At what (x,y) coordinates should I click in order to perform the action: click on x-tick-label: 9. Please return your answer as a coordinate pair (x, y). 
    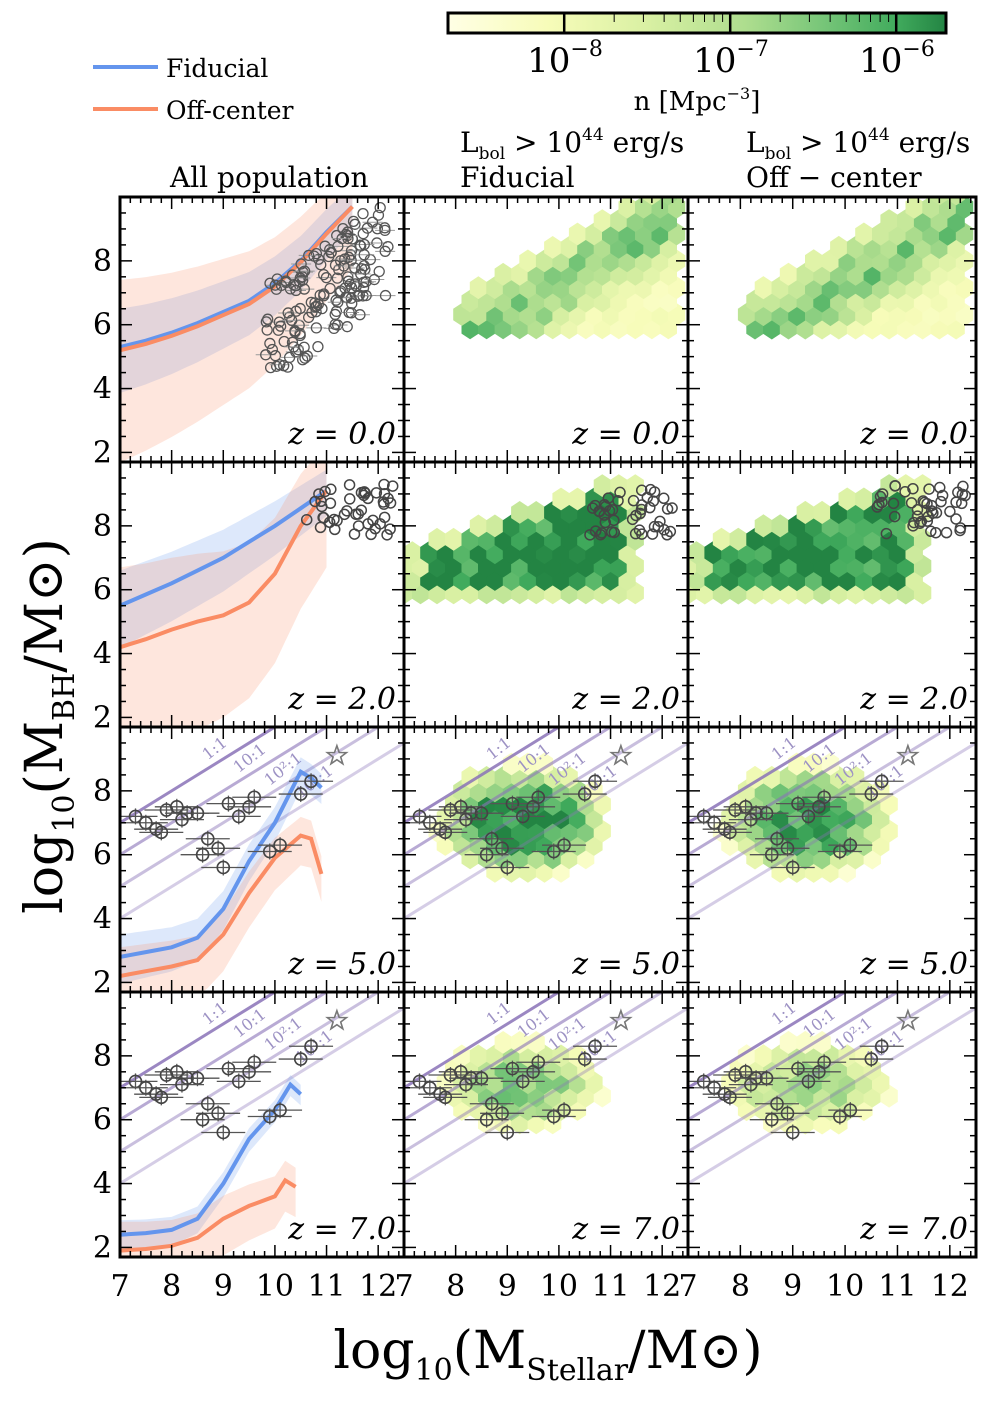
    Looking at the image, I should click on (792, 1286).